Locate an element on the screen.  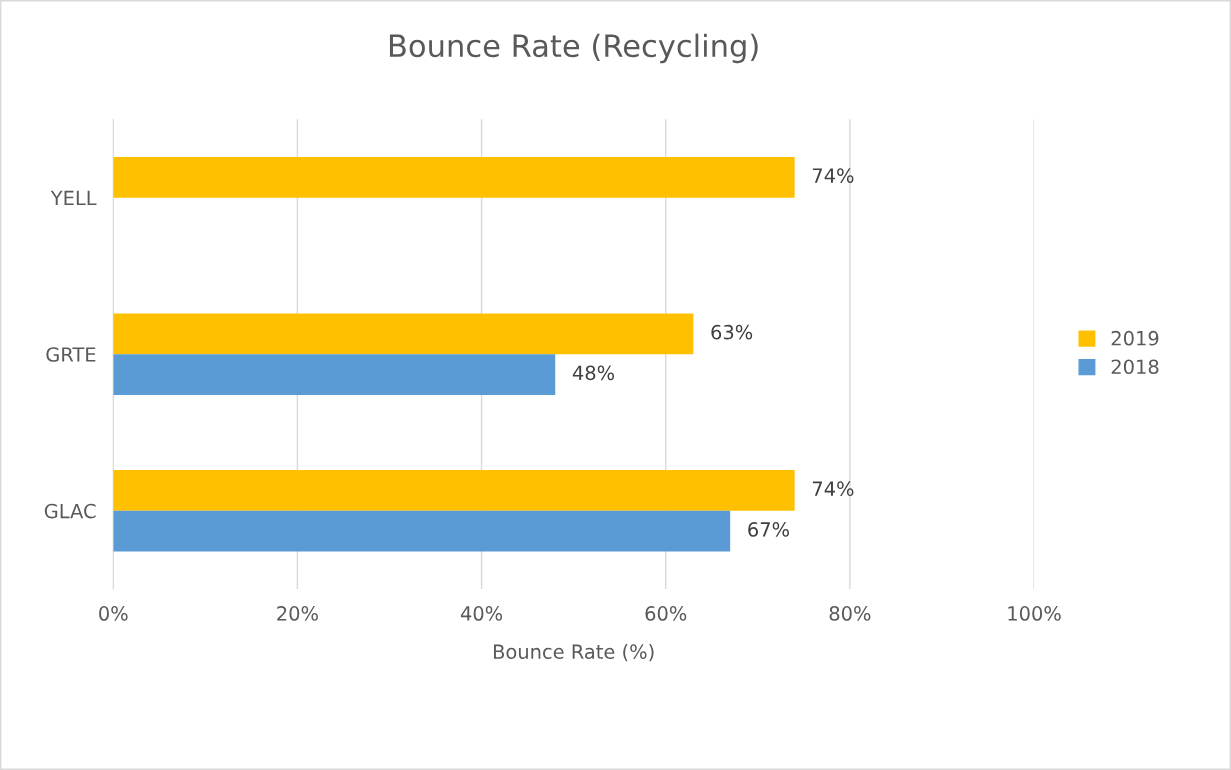
legend-label: 2018 is located at coordinates (1135, 367).